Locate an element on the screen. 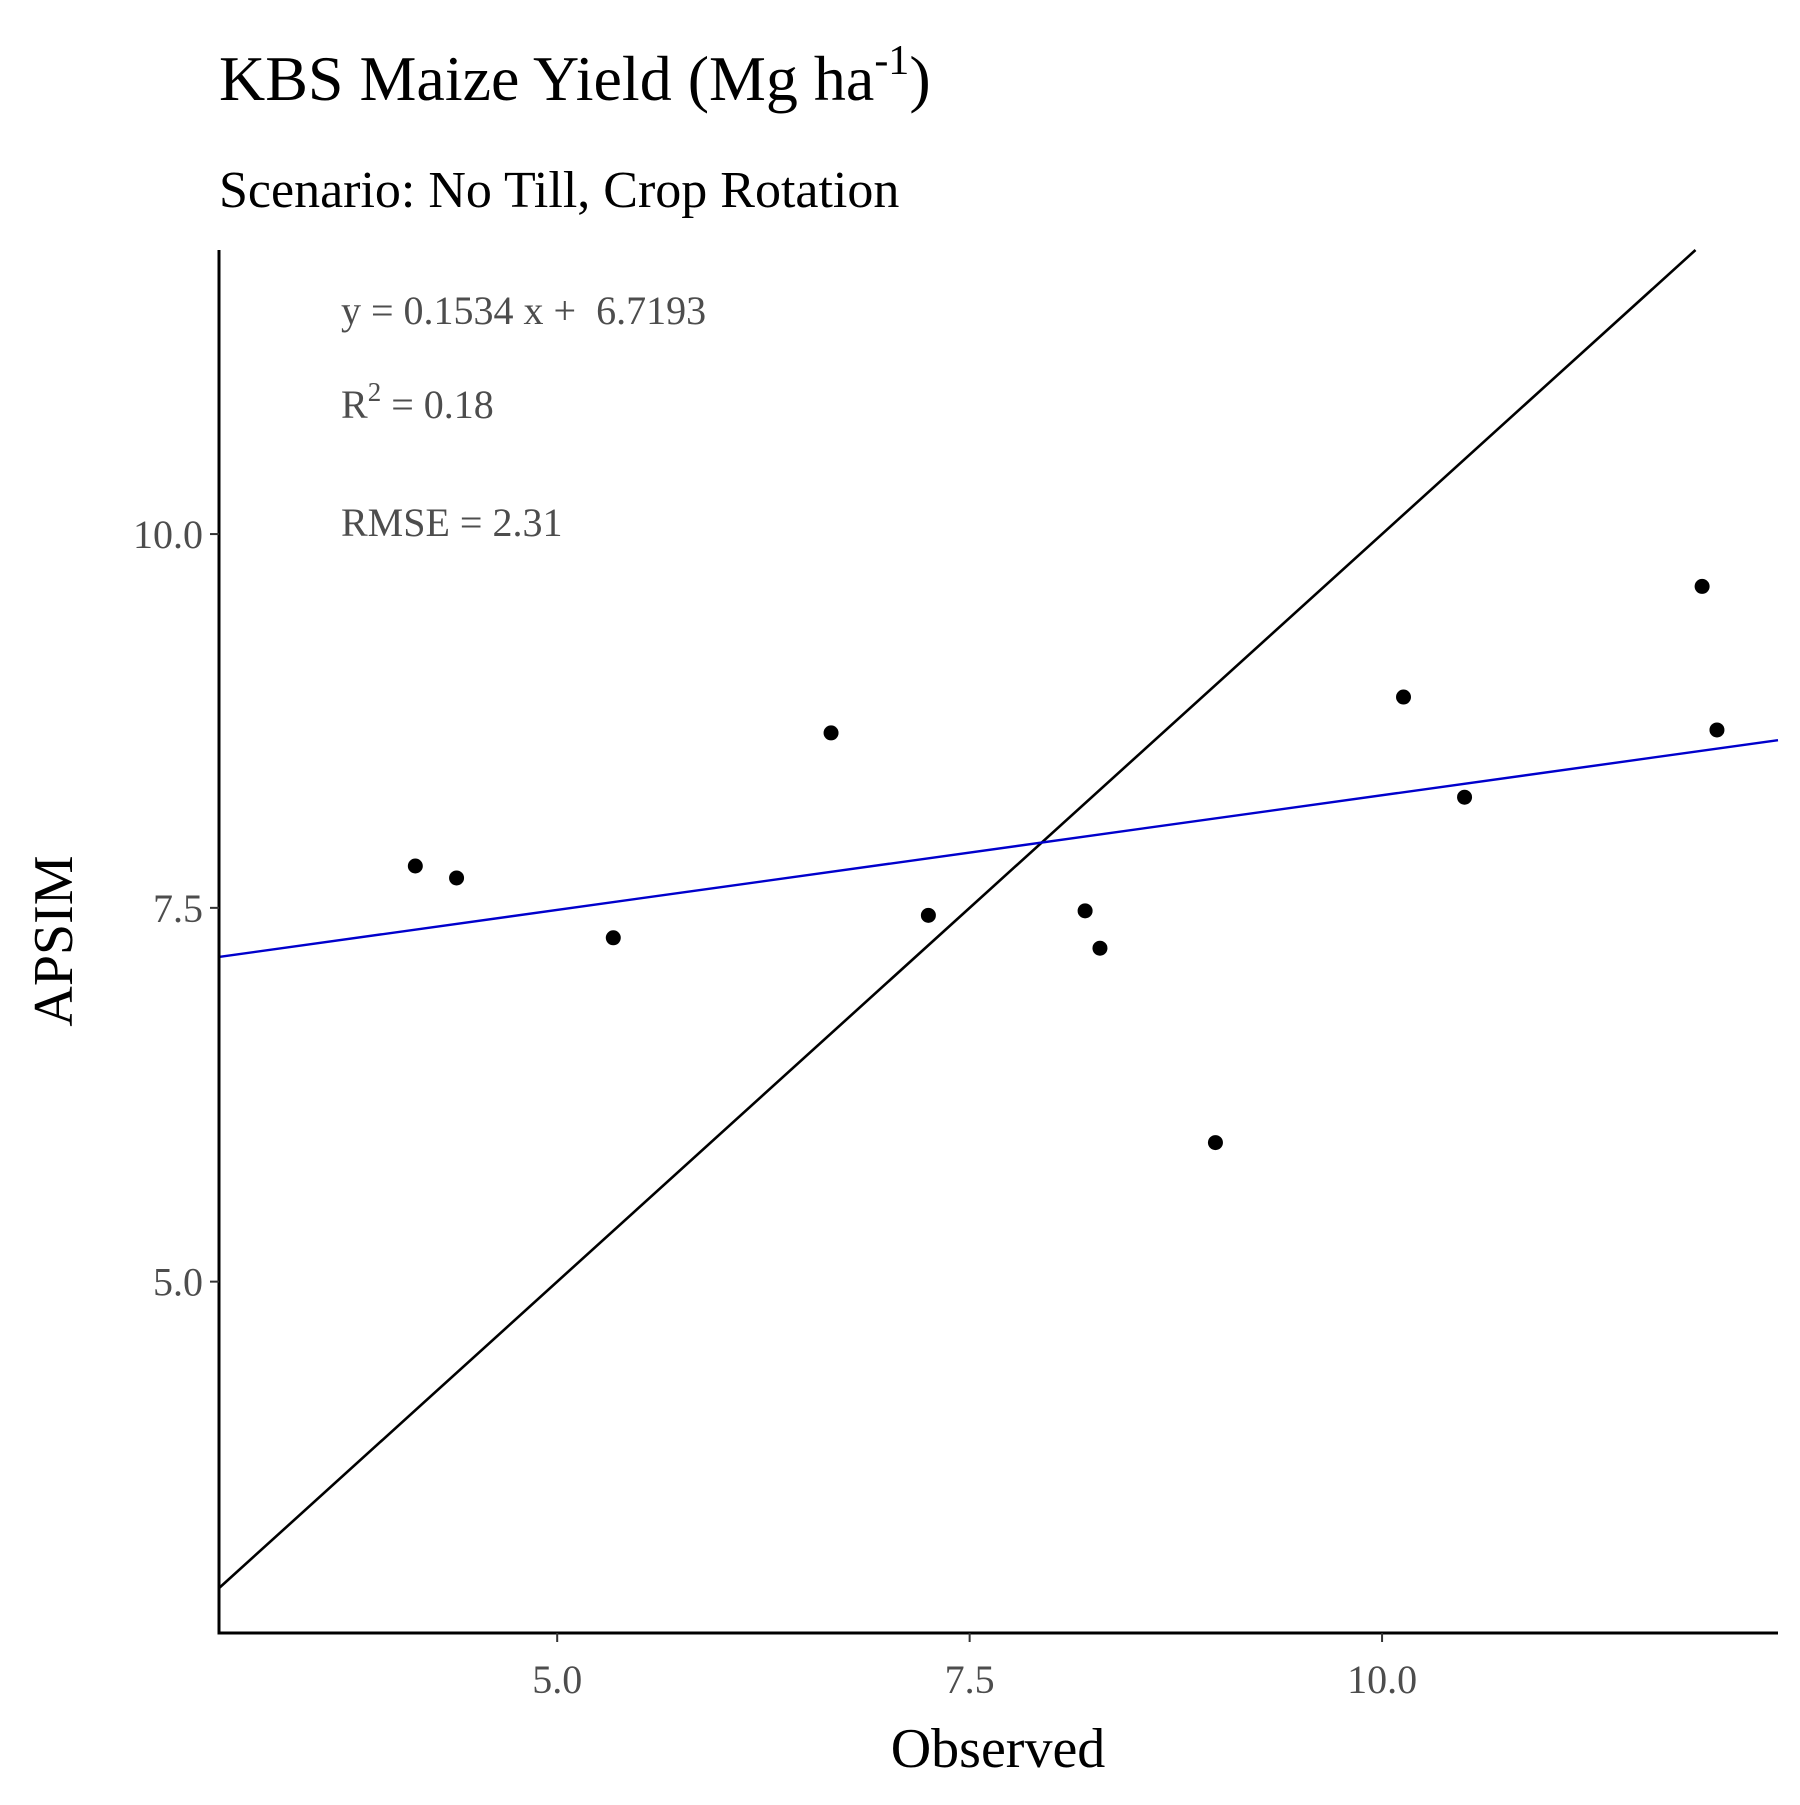 The image size is (1800, 1805). r-squared-prefix: R is located at coordinates (354, 404).